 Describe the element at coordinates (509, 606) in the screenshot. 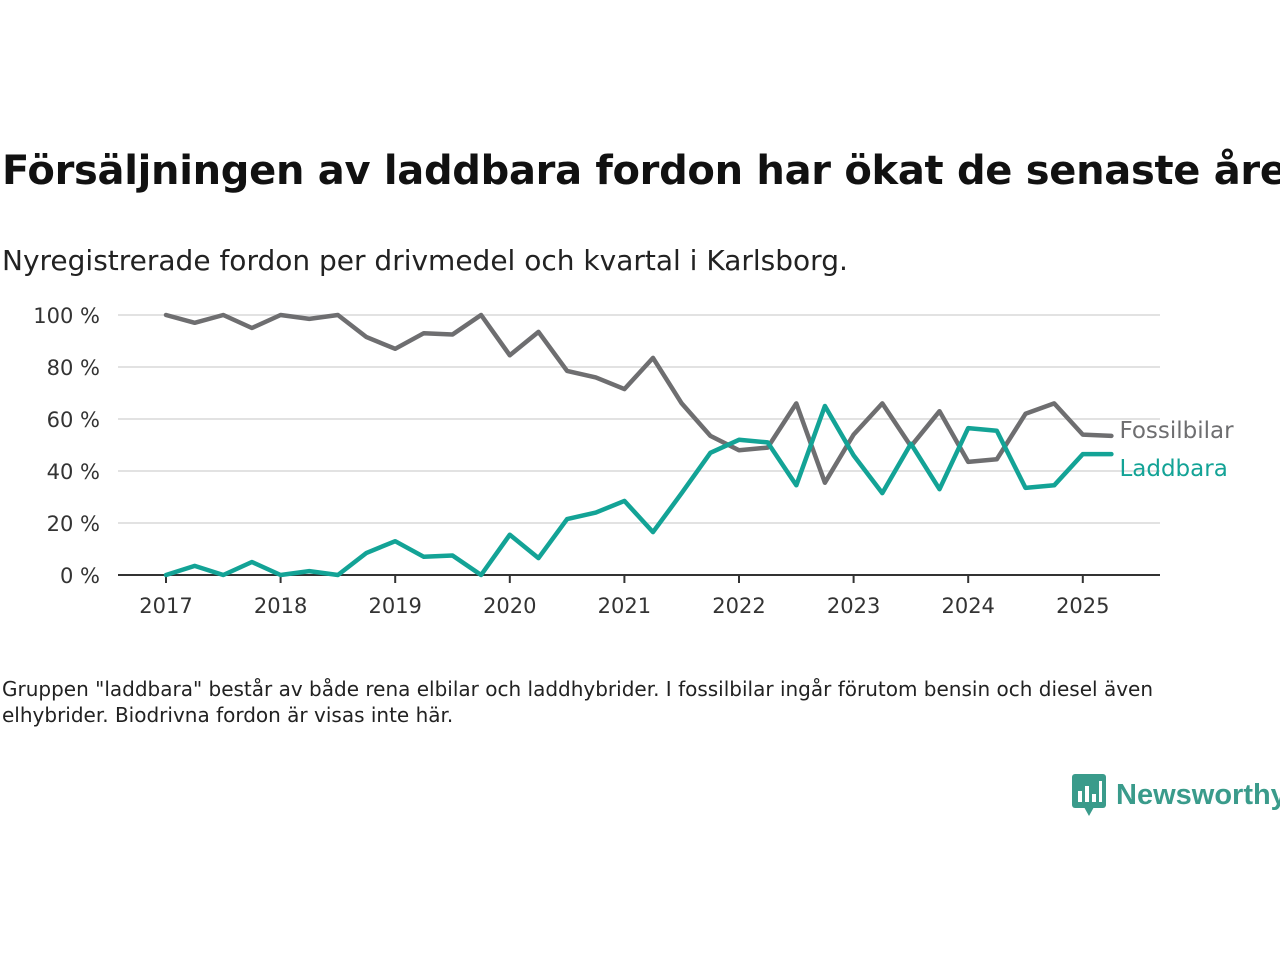

I see `x-tick-label: 2020` at that location.